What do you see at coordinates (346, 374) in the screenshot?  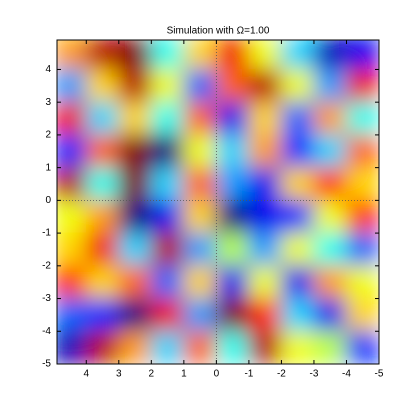 I see `x-tick-label: -4` at bounding box center [346, 374].